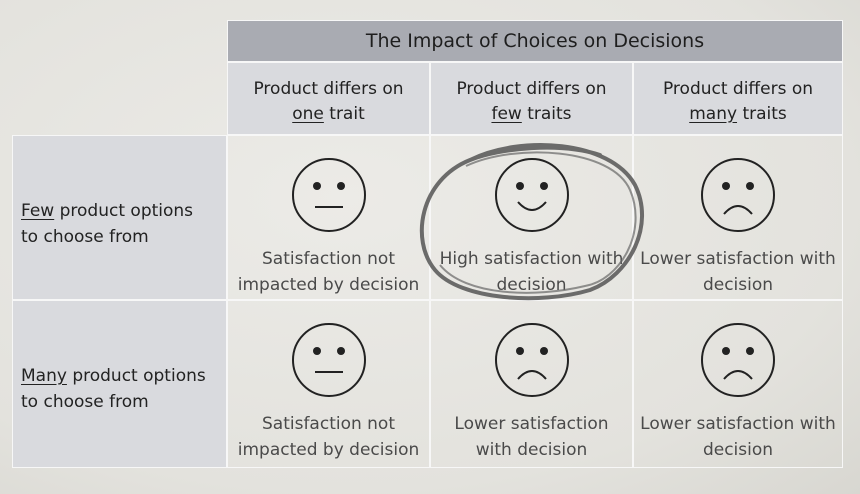  I want to click on column-header: Product differs on one trait, so click(328, 98).